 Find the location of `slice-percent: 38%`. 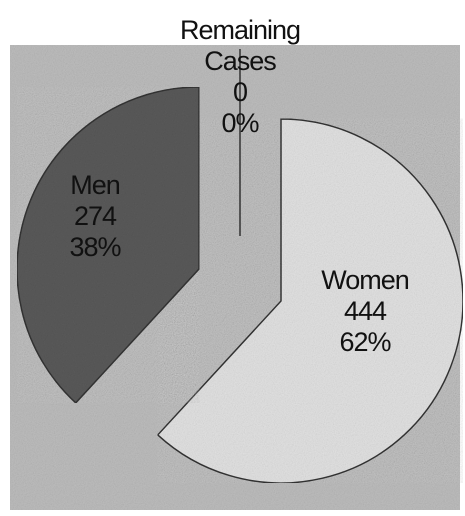

slice-percent: 38% is located at coordinates (95, 247).